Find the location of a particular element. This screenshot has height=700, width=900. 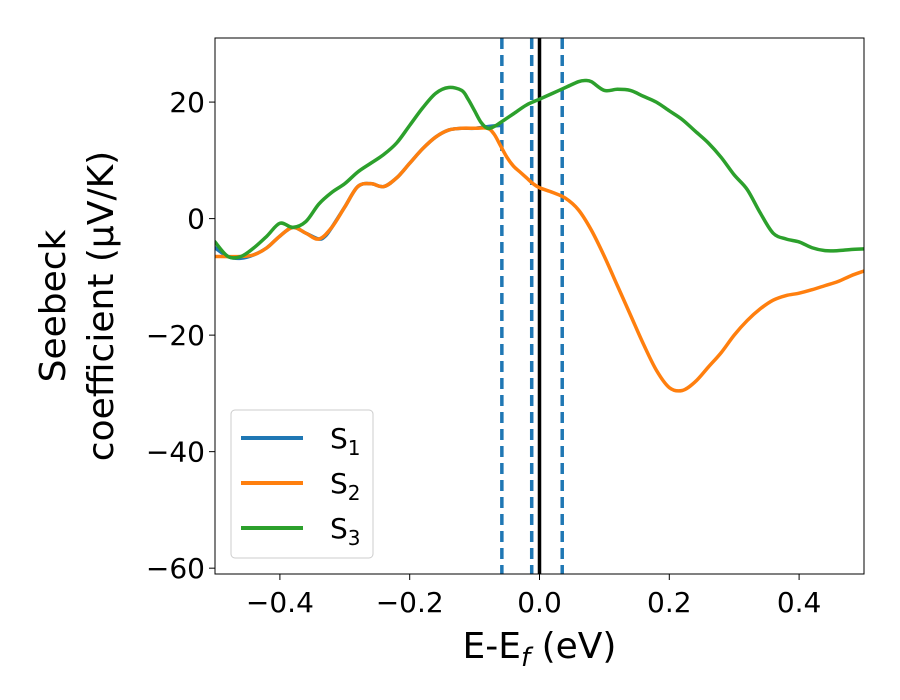

y-tick-label: −60 is located at coordinates (175, 568).